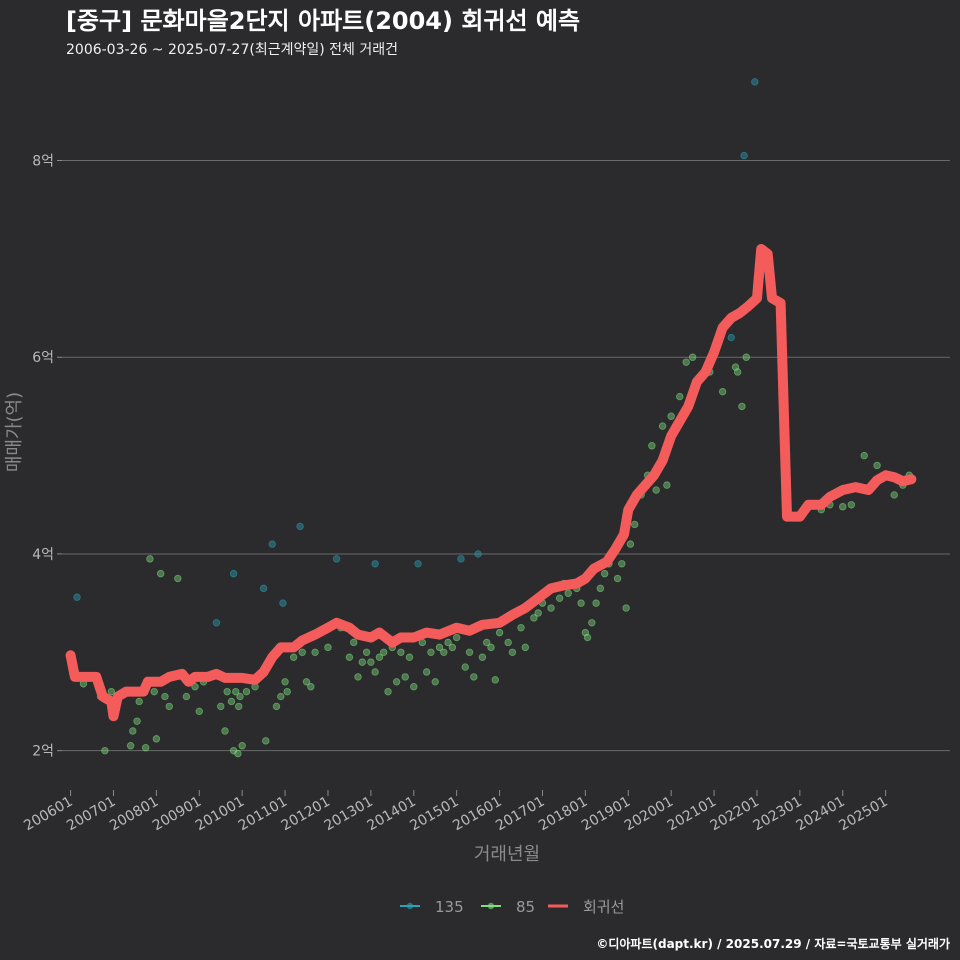  I want to click on legend: 135 85 회귀선, so click(512, 907).